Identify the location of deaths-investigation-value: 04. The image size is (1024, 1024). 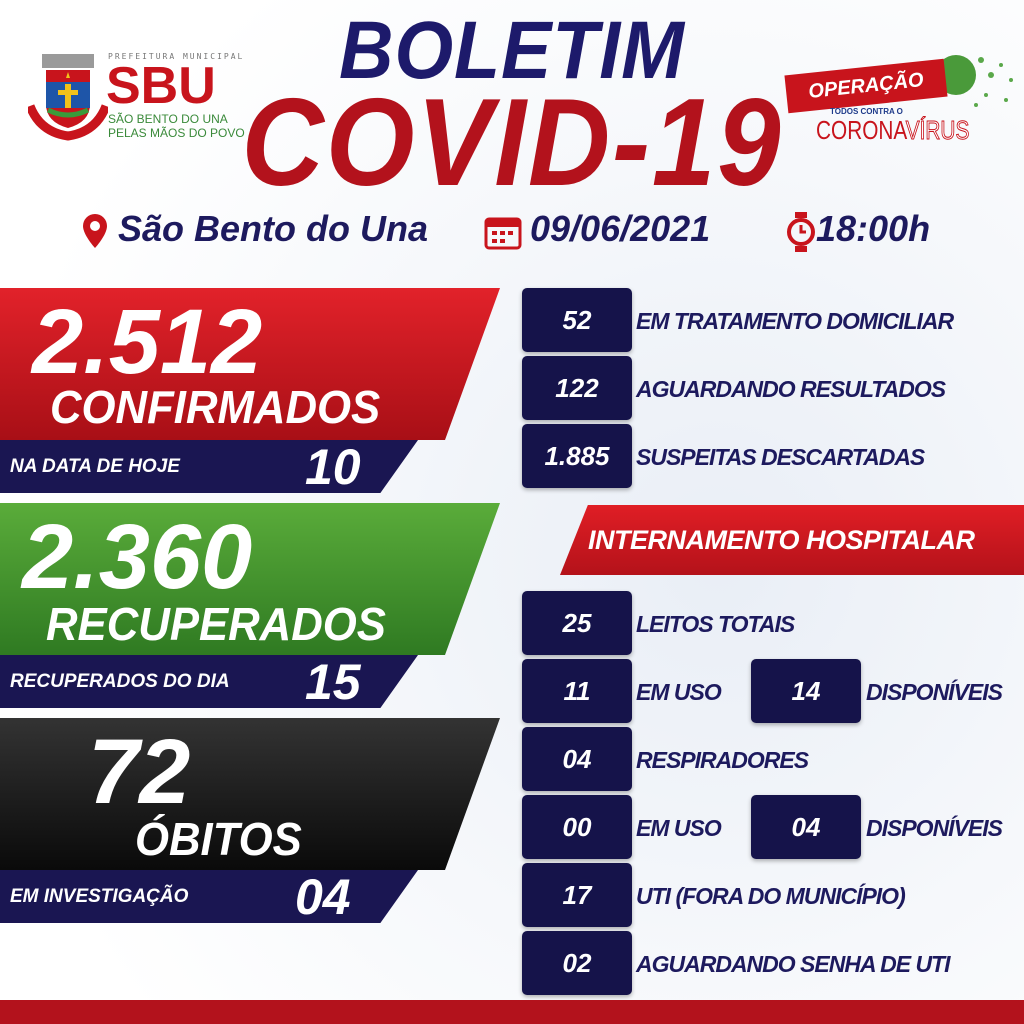
(323, 897).